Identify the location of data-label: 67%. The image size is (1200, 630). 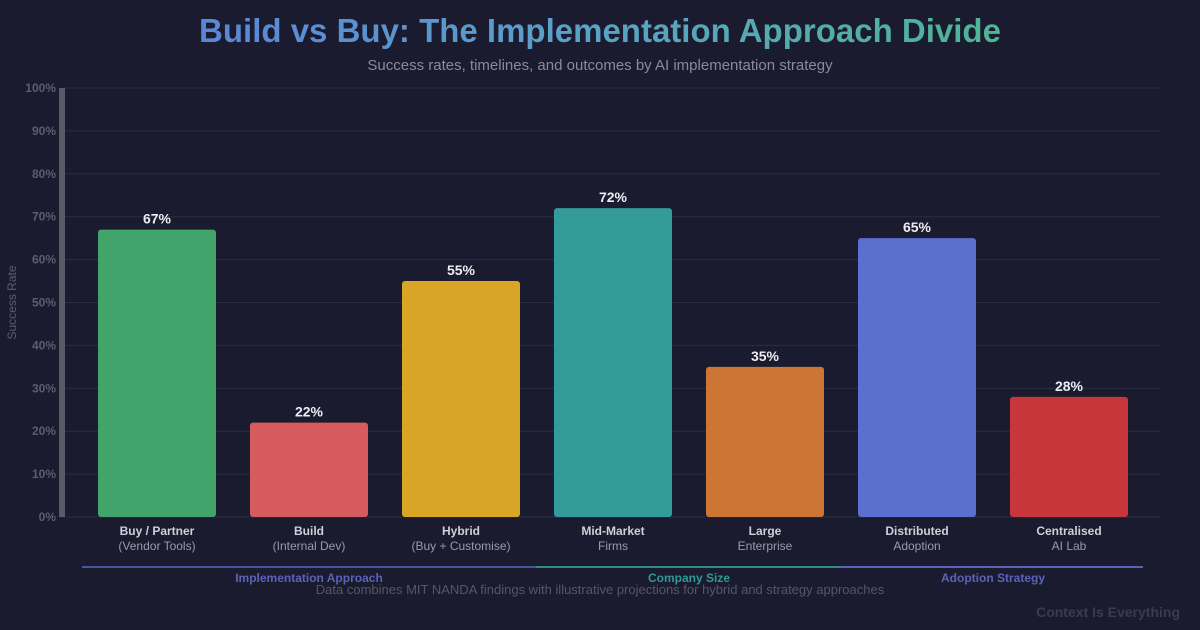
(157, 219).